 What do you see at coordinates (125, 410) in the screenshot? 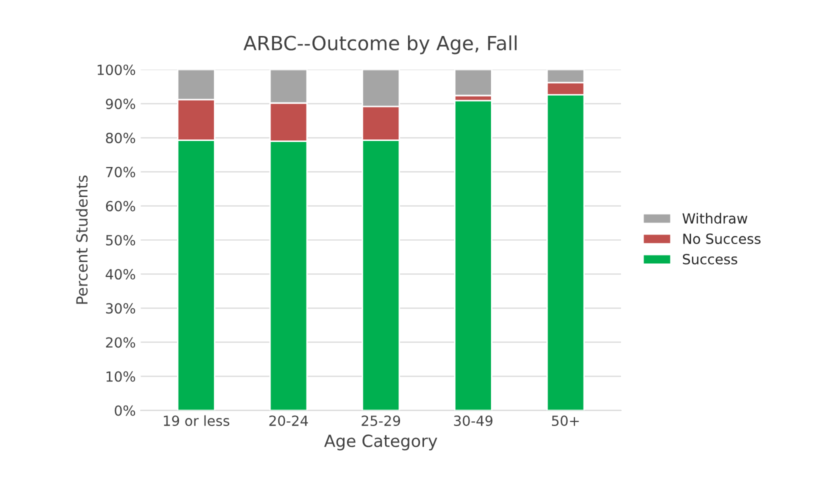
I see `y-tick-label: 0%` at bounding box center [125, 410].